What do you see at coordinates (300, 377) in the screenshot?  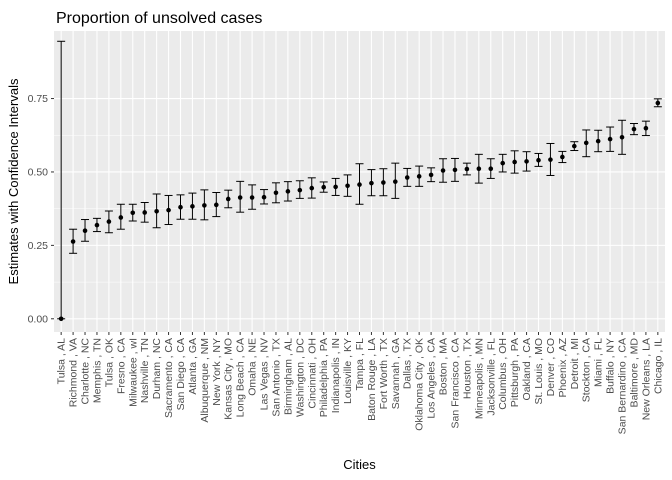 I see `x-tick-label: Washington , DC` at bounding box center [300, 377].